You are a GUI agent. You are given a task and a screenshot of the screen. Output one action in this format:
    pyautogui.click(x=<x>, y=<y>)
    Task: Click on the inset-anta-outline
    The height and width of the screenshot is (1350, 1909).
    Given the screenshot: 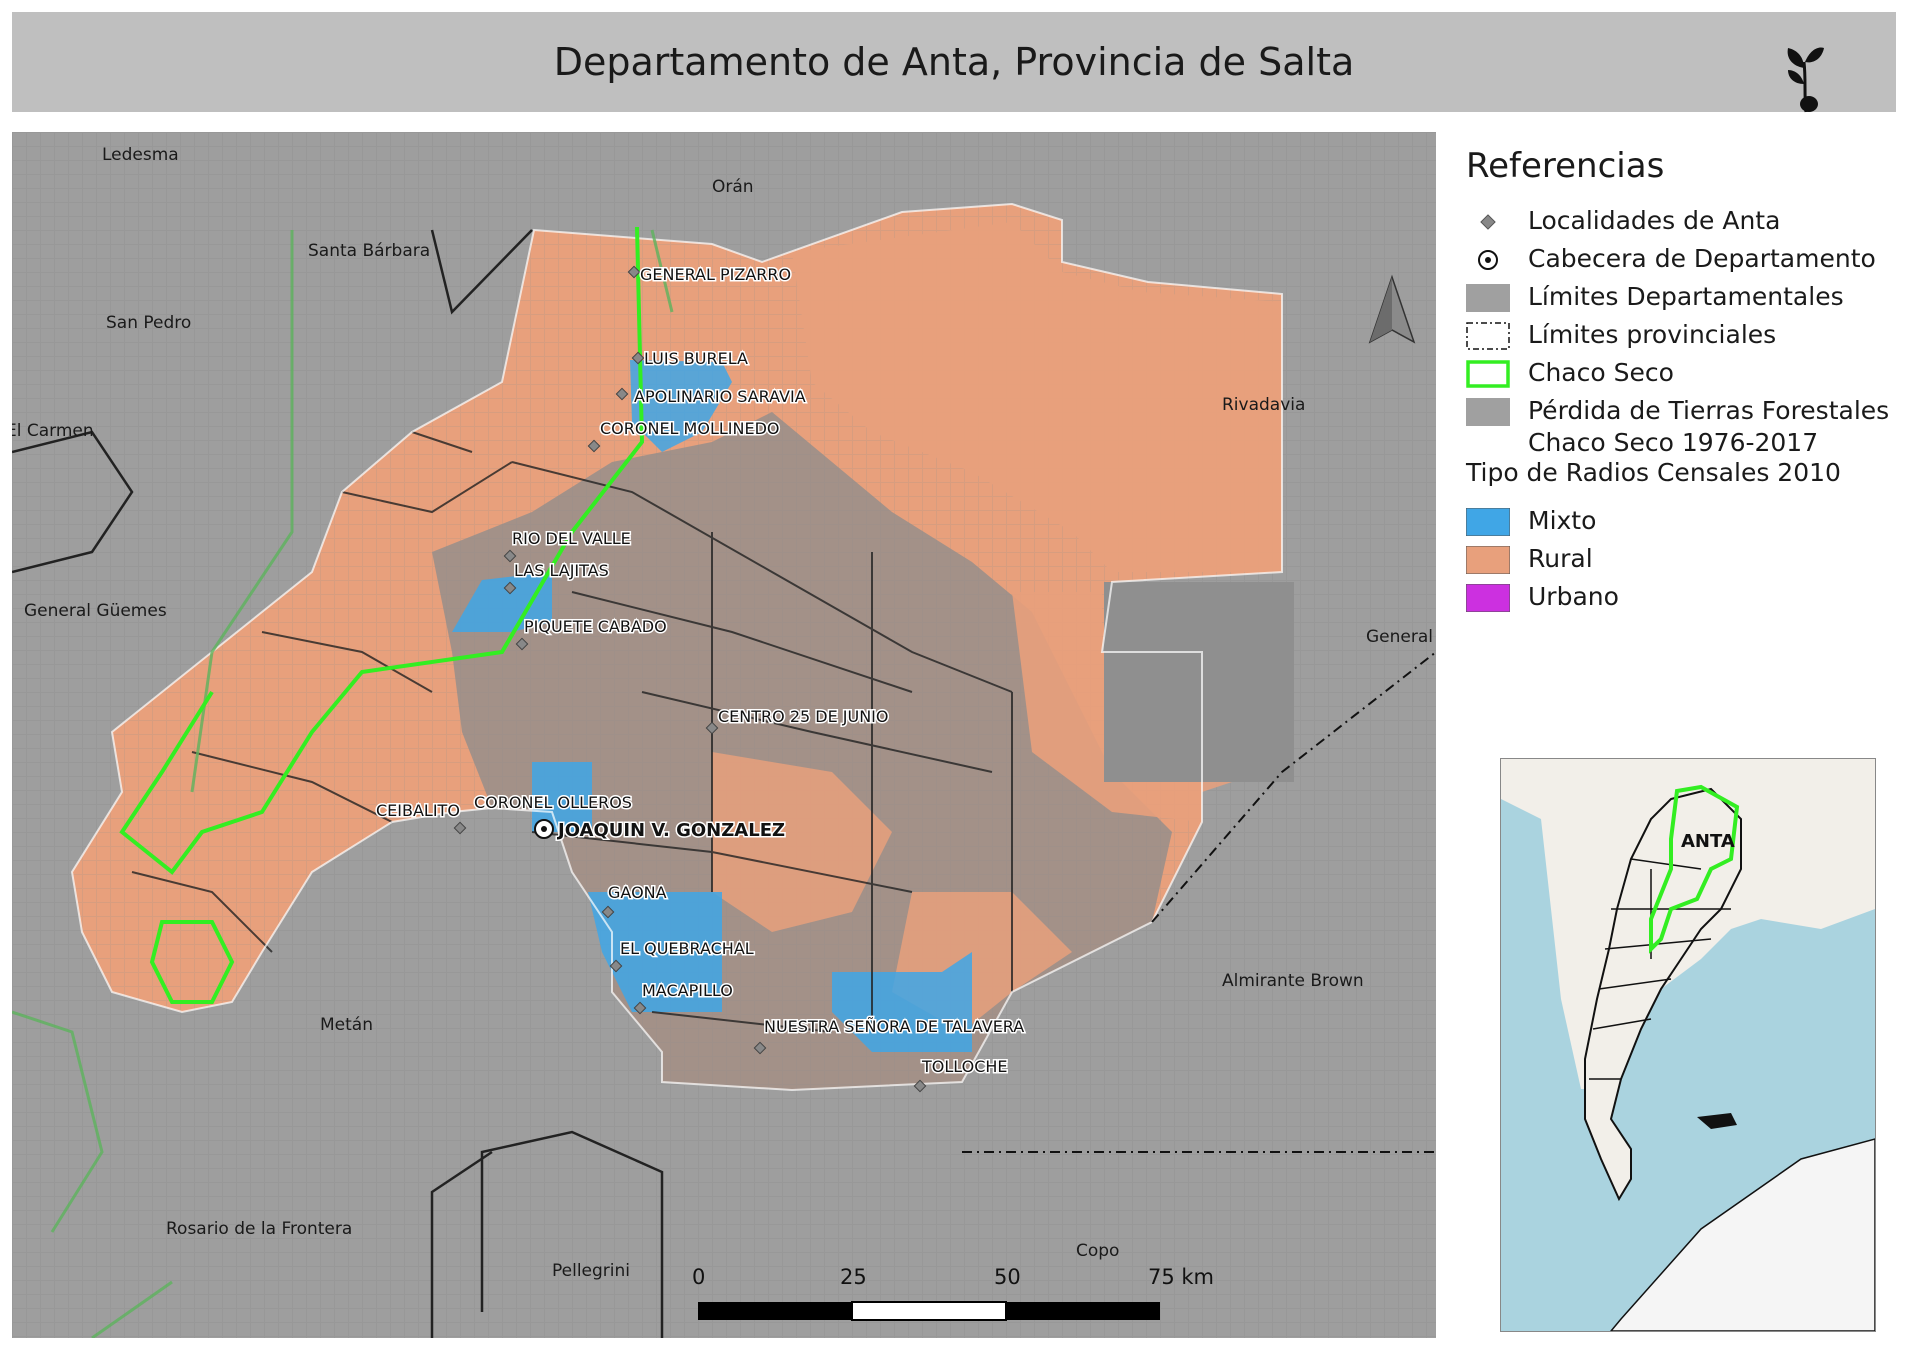 What is the action you would take?
    pyautogui.click(x=1694, y=869)
    